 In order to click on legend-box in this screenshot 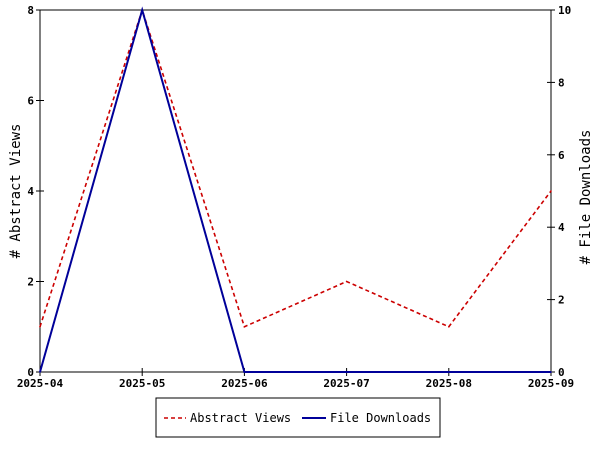, I will do `click(298, 417)`.